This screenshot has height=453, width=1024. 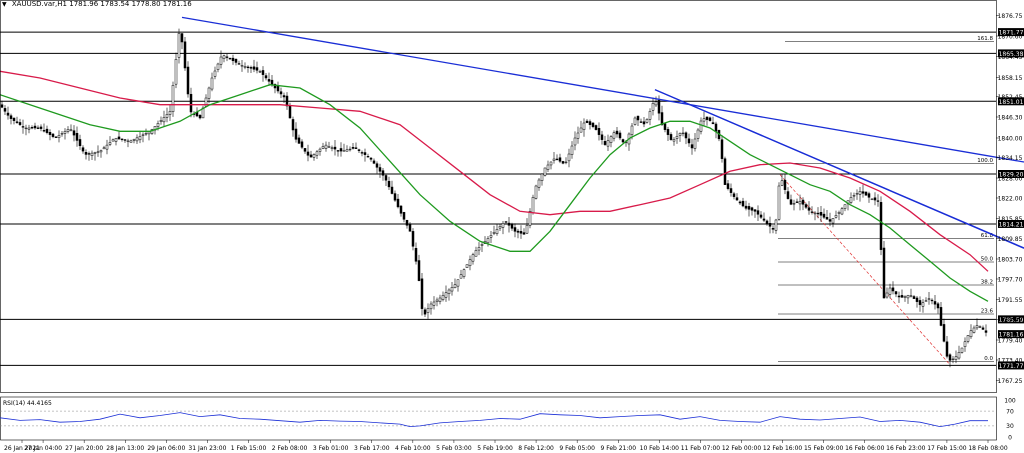 What do you see at coordinates (988, 448) in the screenshot?
I see `time-label: 18 Feb 08:00` at bounding box center [988, 448].